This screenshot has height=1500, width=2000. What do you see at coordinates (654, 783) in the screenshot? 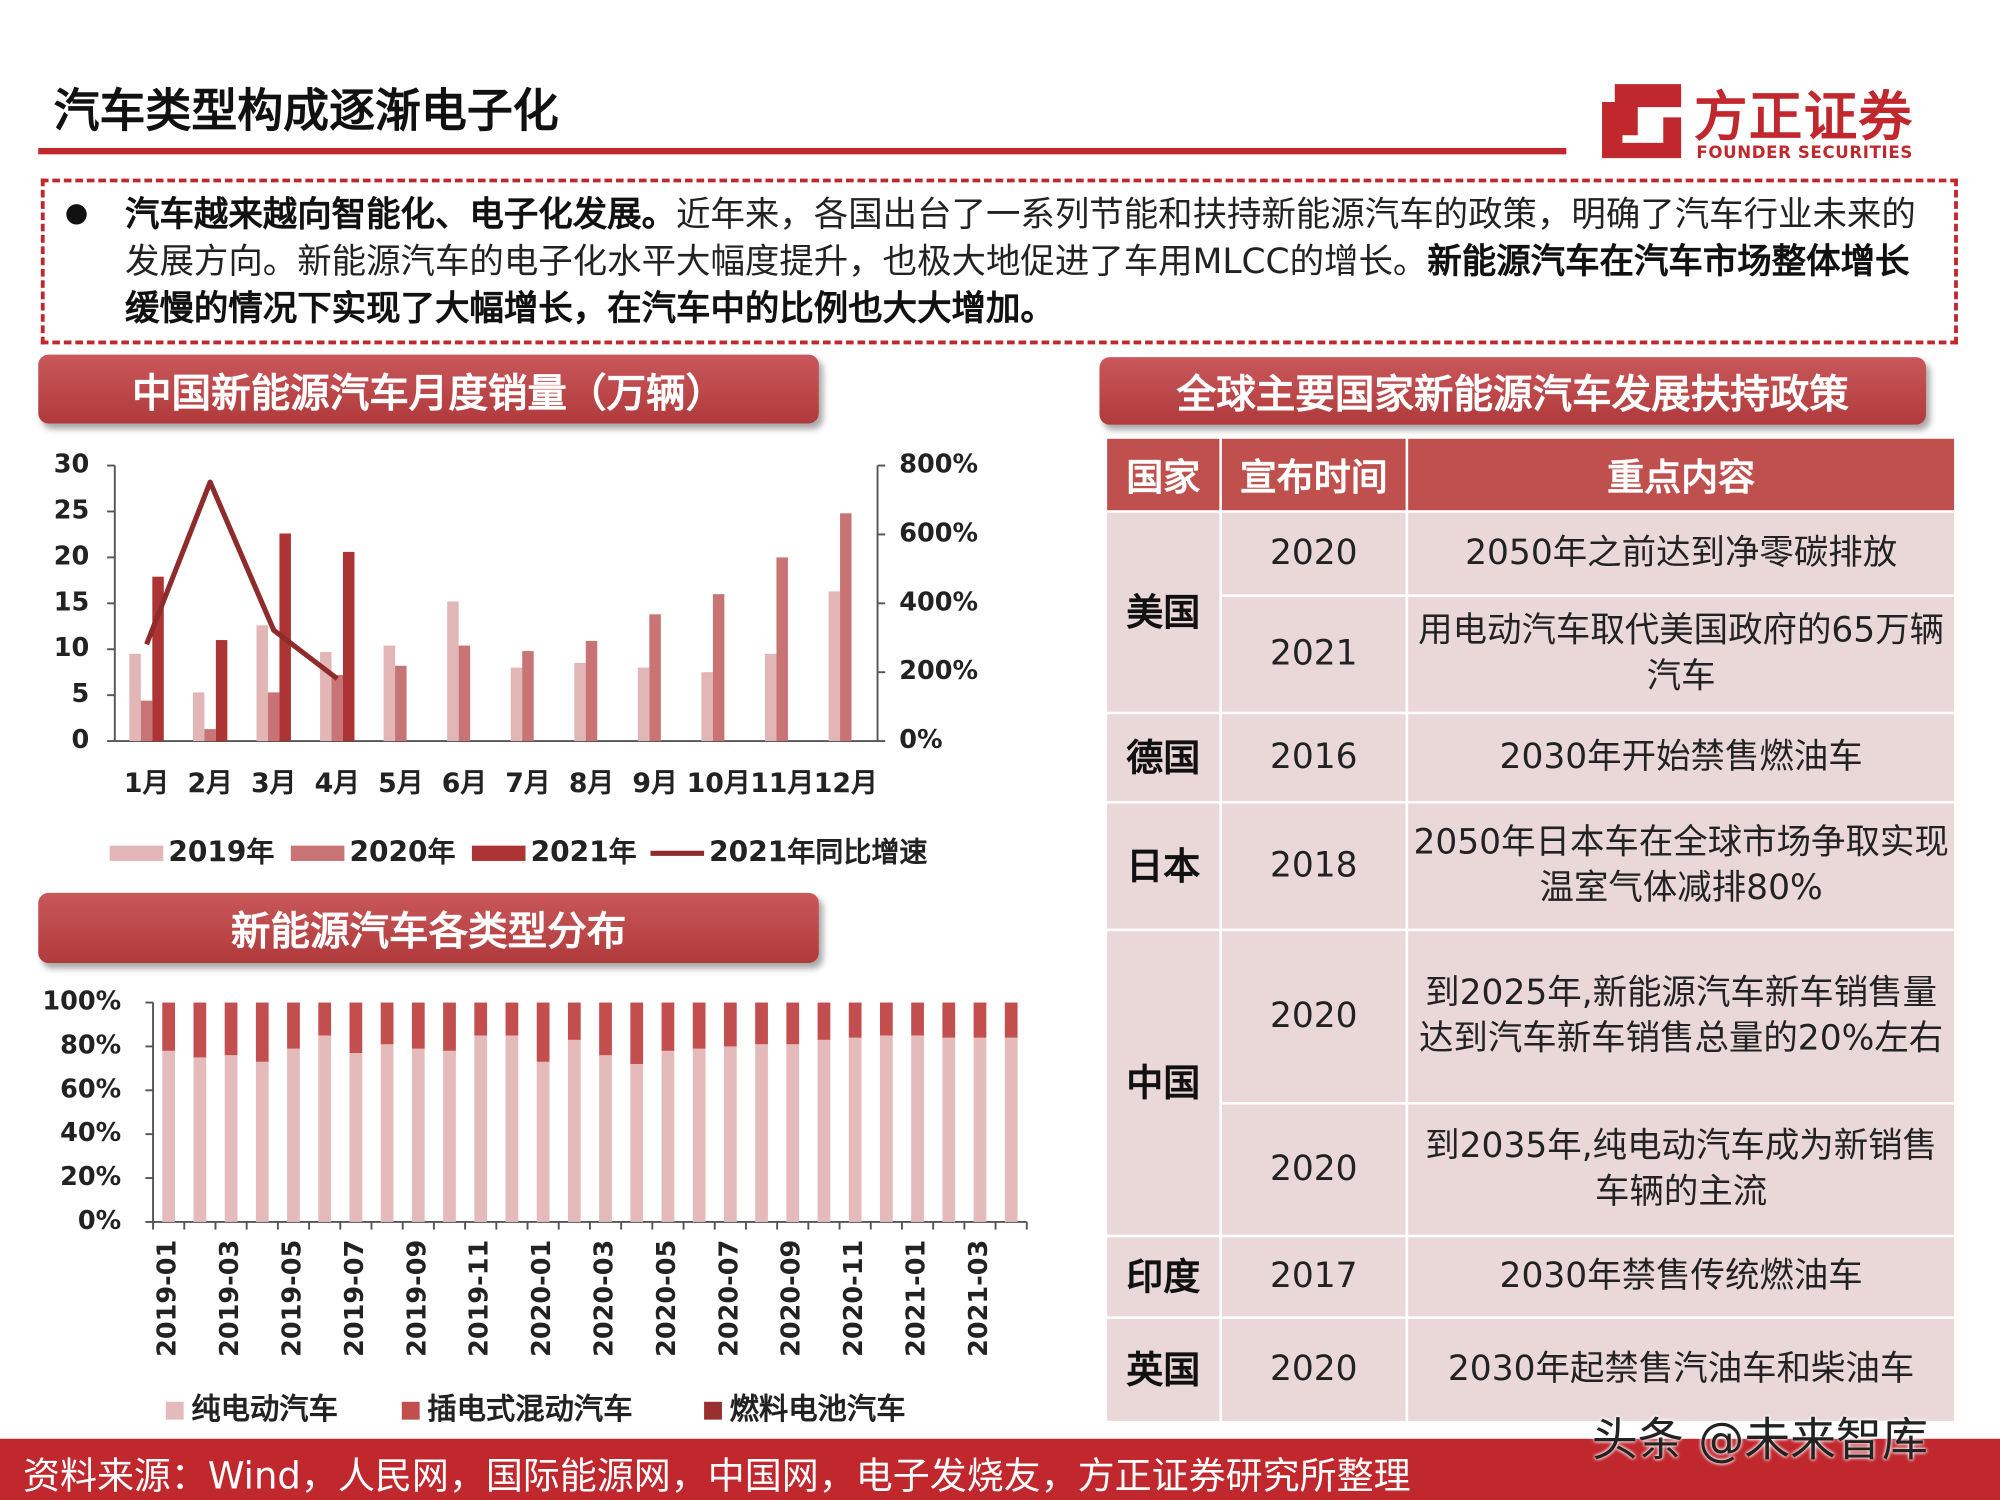
I see `x-tick-label: 9月` at bounding box center [654, 783].